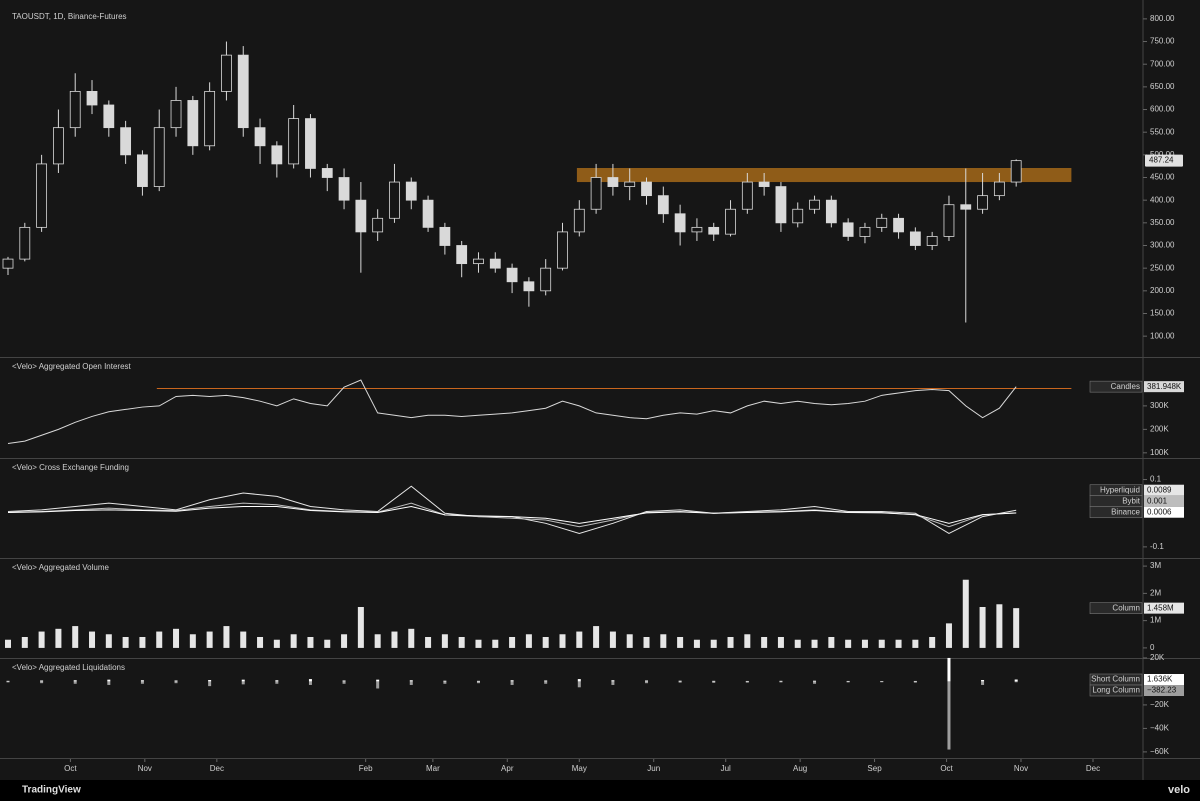 This screenshot has height=801, width=1200. What do you see at coordinates (70, 467) in the screenshot?
I see `panel-title: <Velo> Cross Exchange Funding` at bounding box center [70, 467].